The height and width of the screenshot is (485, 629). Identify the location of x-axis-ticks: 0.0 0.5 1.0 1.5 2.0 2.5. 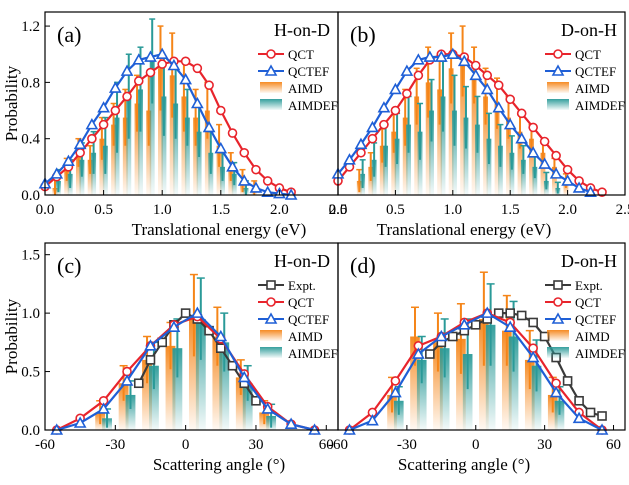
(479, 204).